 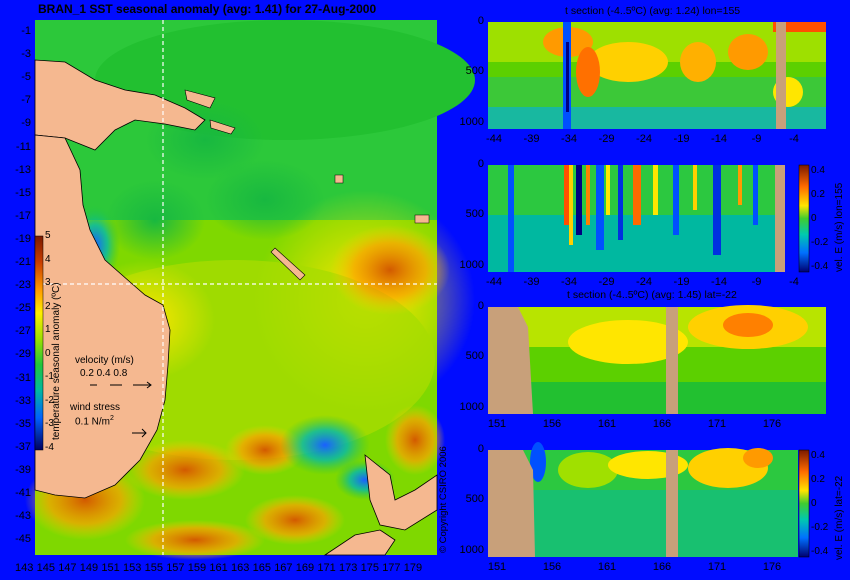 I want to click on panel1-x-tick: -9, so click(x=756, y=139).